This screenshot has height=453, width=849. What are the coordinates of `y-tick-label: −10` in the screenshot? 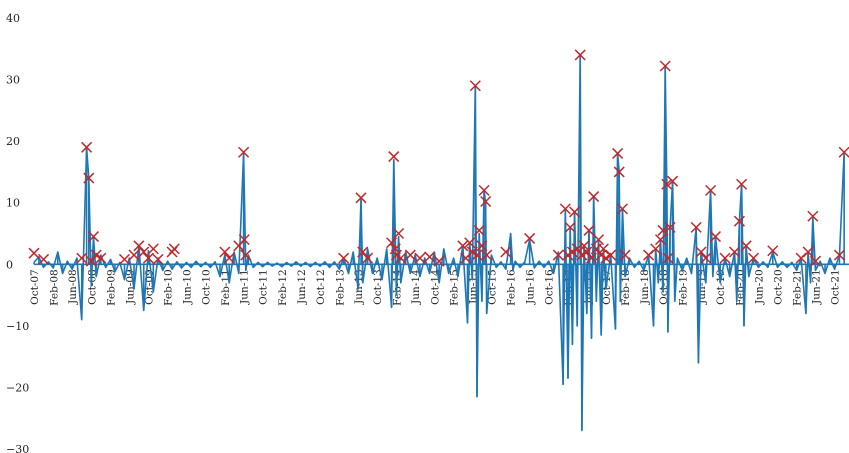 It's located at (17, 326).